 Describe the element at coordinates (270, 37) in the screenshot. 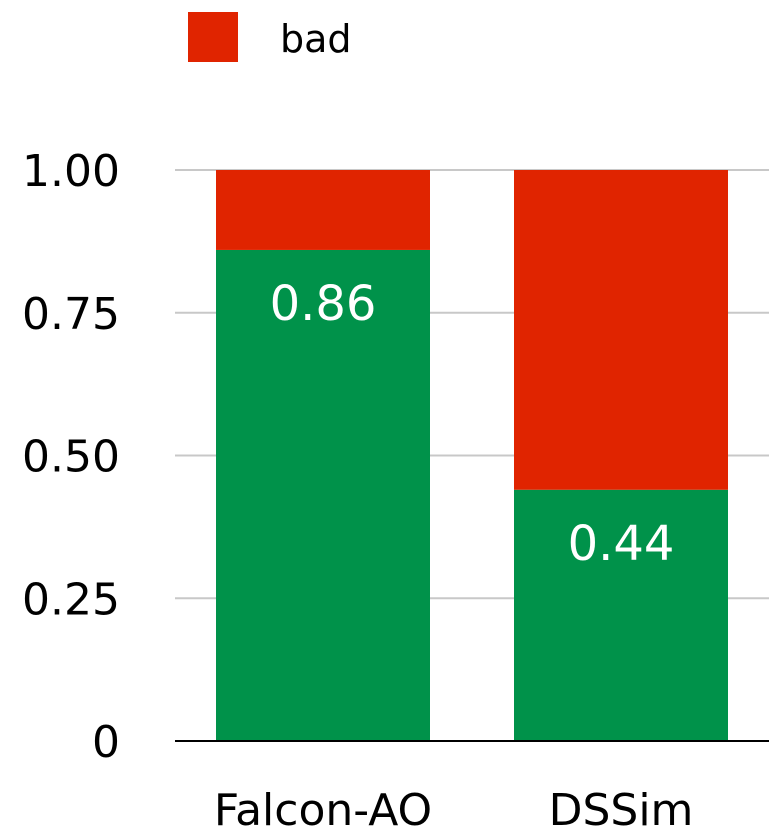

I see `legend: bad` at that location.